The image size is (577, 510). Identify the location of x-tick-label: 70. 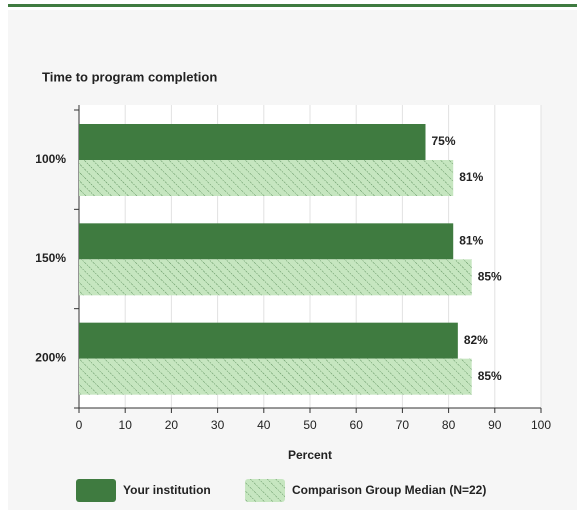
(403, 425).